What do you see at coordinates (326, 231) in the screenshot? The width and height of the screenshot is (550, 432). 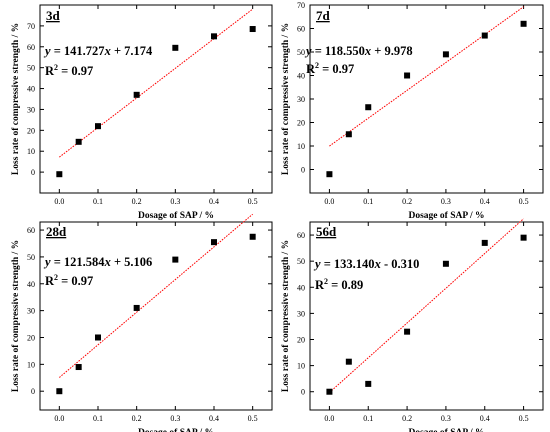 I see `panel-title: 56d` at bounding box center [326, 231].